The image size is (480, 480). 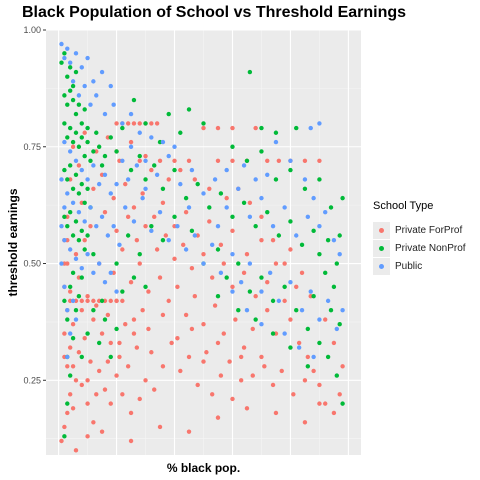 What do you see at coordinates (419, 266) in the screenshot?
I see `legend-item-public: Public` at bounding box center [419, 266].